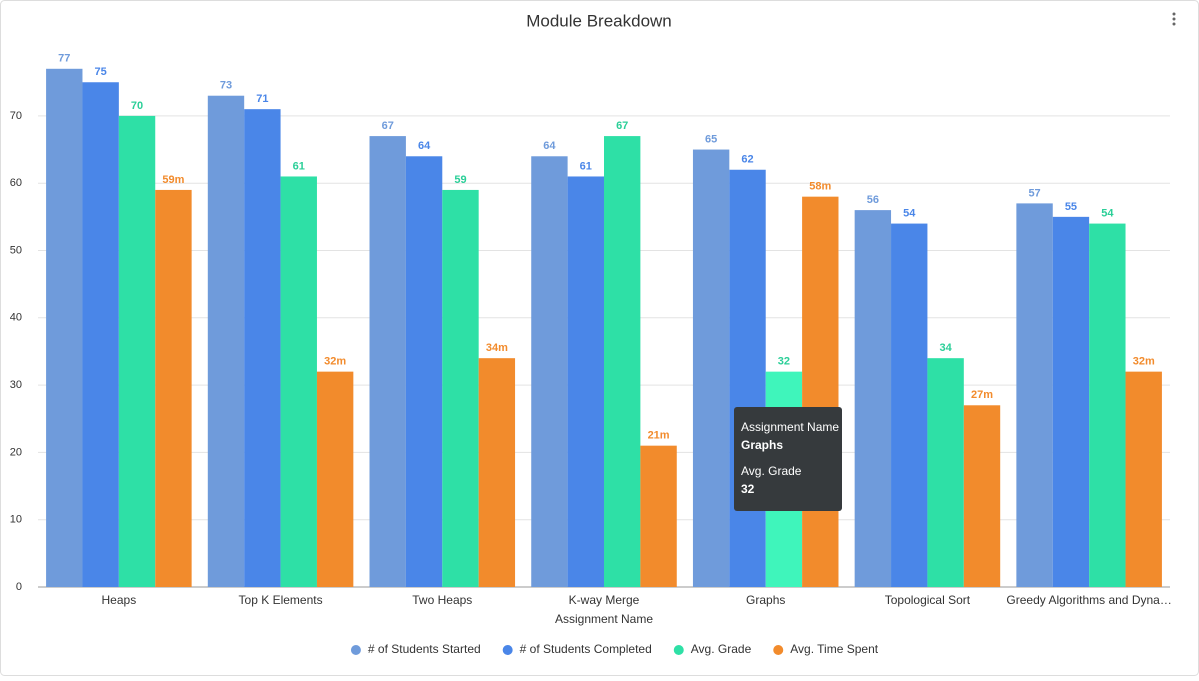  What do you see at coordinates (424, 649) in the screenshot?
I see `legend-label: # of Students Started` at bounding box center [424, 649].